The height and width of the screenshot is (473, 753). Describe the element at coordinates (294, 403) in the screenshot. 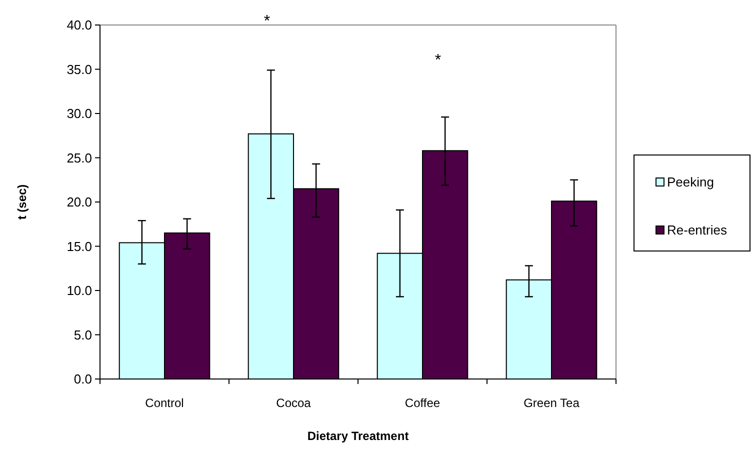

I see `x-tick-label: Cocoa` at that location.